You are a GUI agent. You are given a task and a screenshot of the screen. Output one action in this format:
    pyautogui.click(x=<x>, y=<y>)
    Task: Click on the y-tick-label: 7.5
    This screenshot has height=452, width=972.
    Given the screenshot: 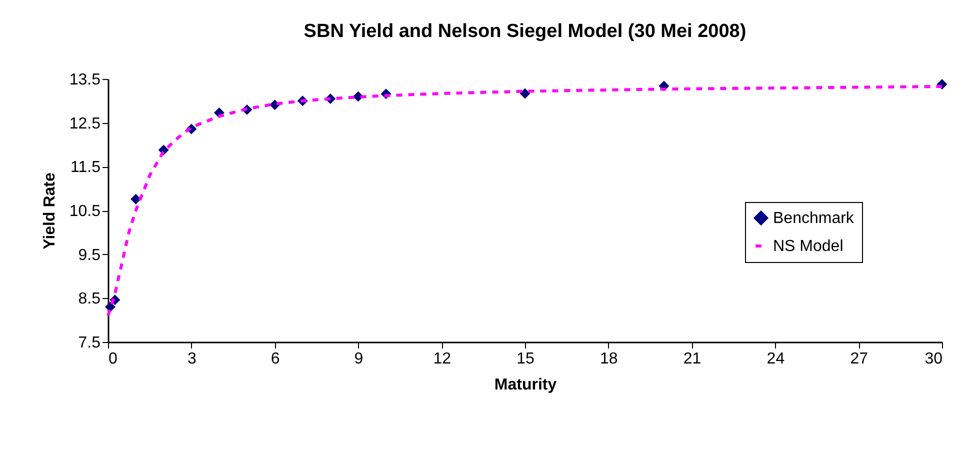 What is the action you would take?
    pyautogui.click(x=89, y=343)
    